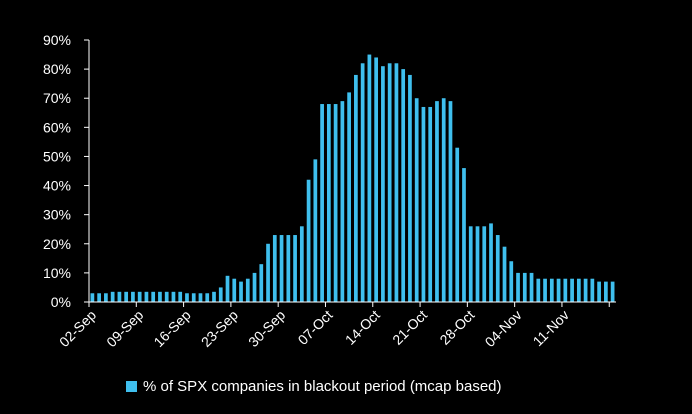 The image size is (692, 414). Describe the element at coordinates (409, 327) in the screenshot. I see `x-tick-label: 21-Oct` at that location.